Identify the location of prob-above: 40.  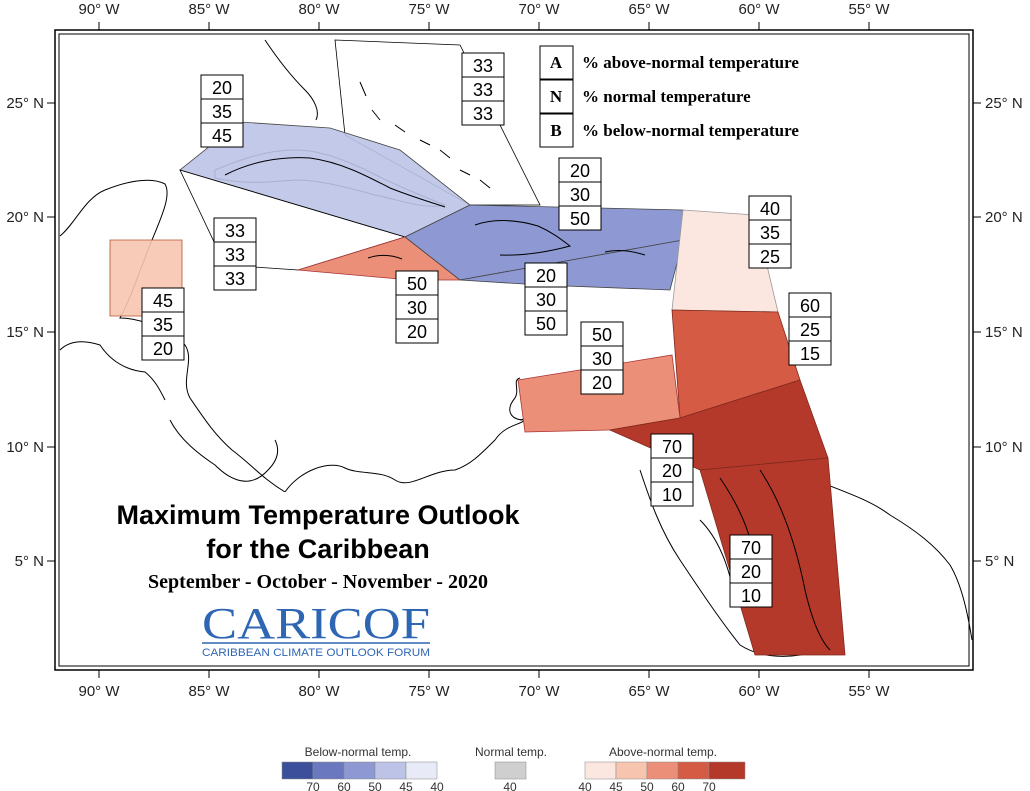
(770, 209).